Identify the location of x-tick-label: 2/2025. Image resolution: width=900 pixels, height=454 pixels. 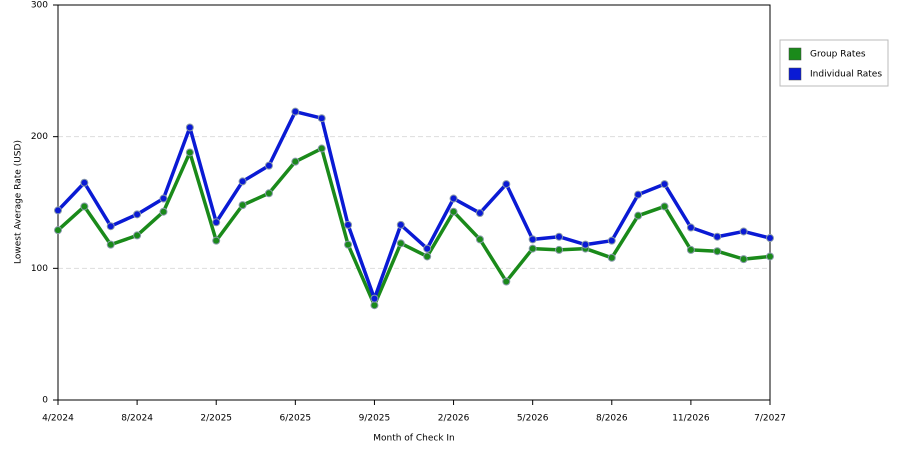
(216, 419).